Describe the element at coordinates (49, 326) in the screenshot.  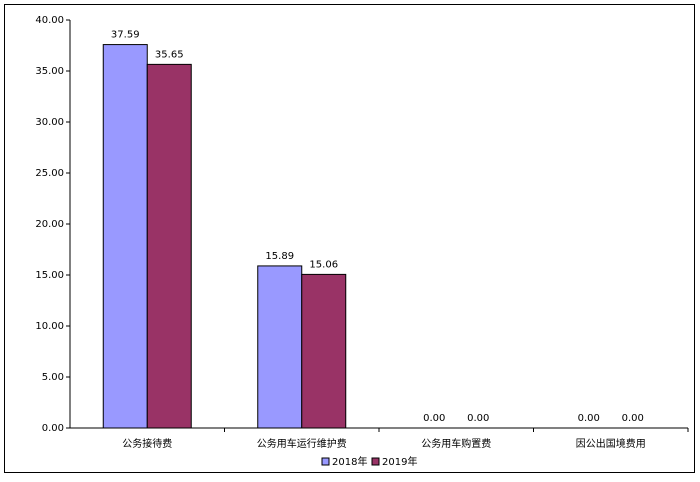
I see `y-tick-label: 10.00` at that location.